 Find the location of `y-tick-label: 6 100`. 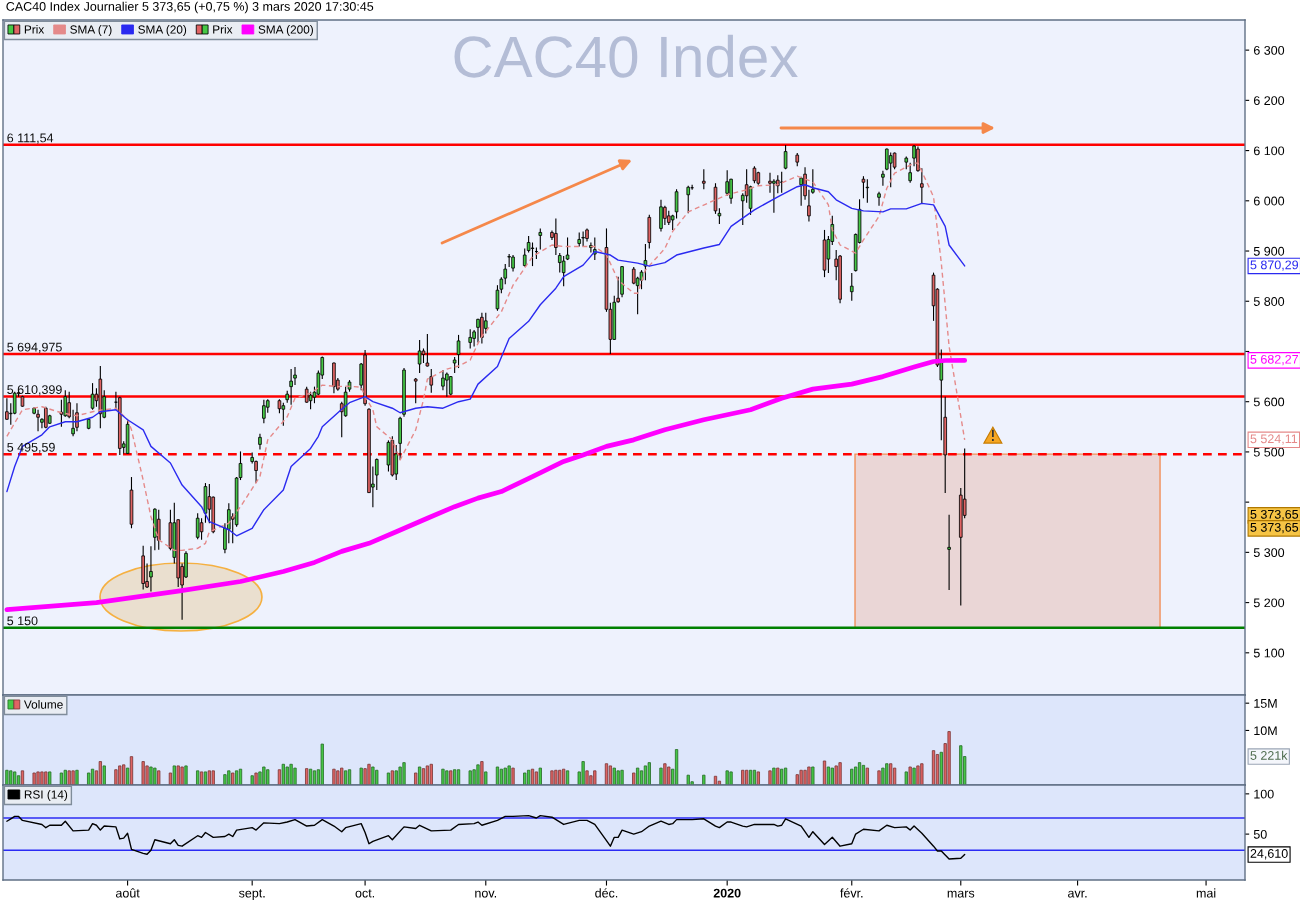

y-tick-label: 6 100 is located at coordinates (1269, 151).